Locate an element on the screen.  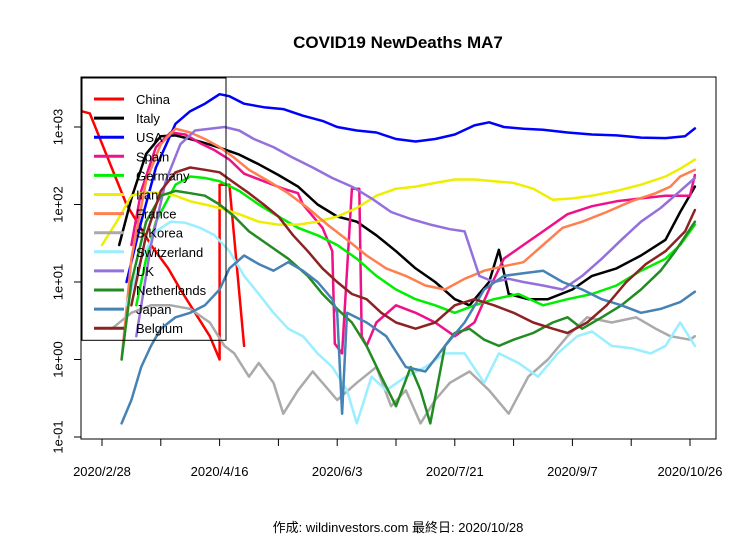
legend-label: Switzerland is located at coordinates (169, 252).